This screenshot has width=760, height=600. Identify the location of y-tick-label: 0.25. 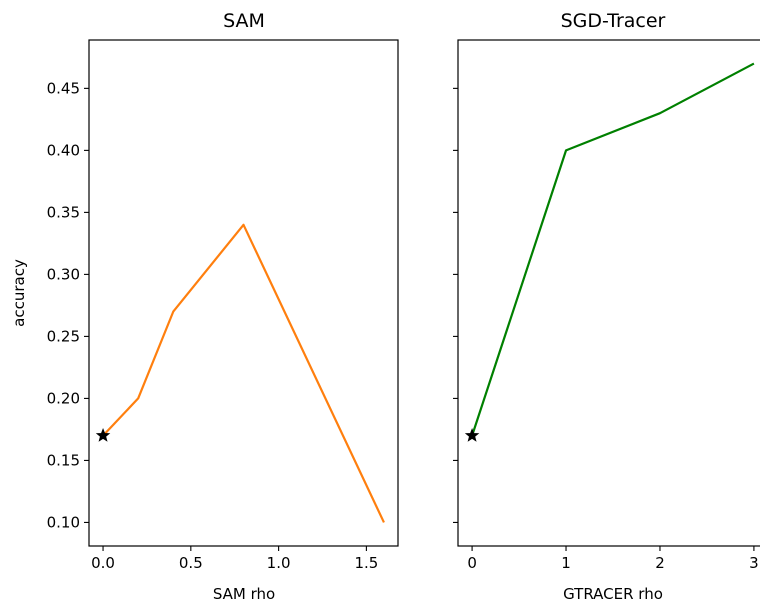
(63, 336).